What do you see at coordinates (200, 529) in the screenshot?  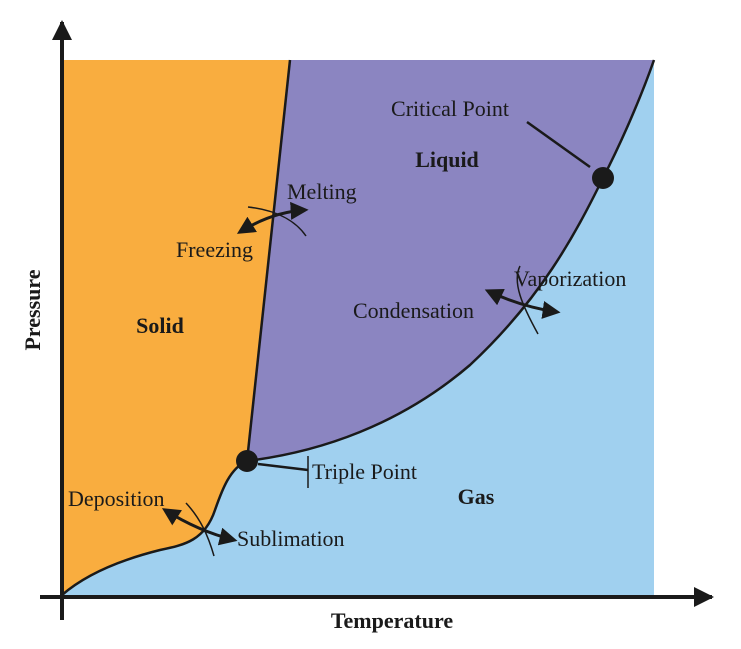 I see `deposition-sublimation-bracket` at bounding box center [200, 529].